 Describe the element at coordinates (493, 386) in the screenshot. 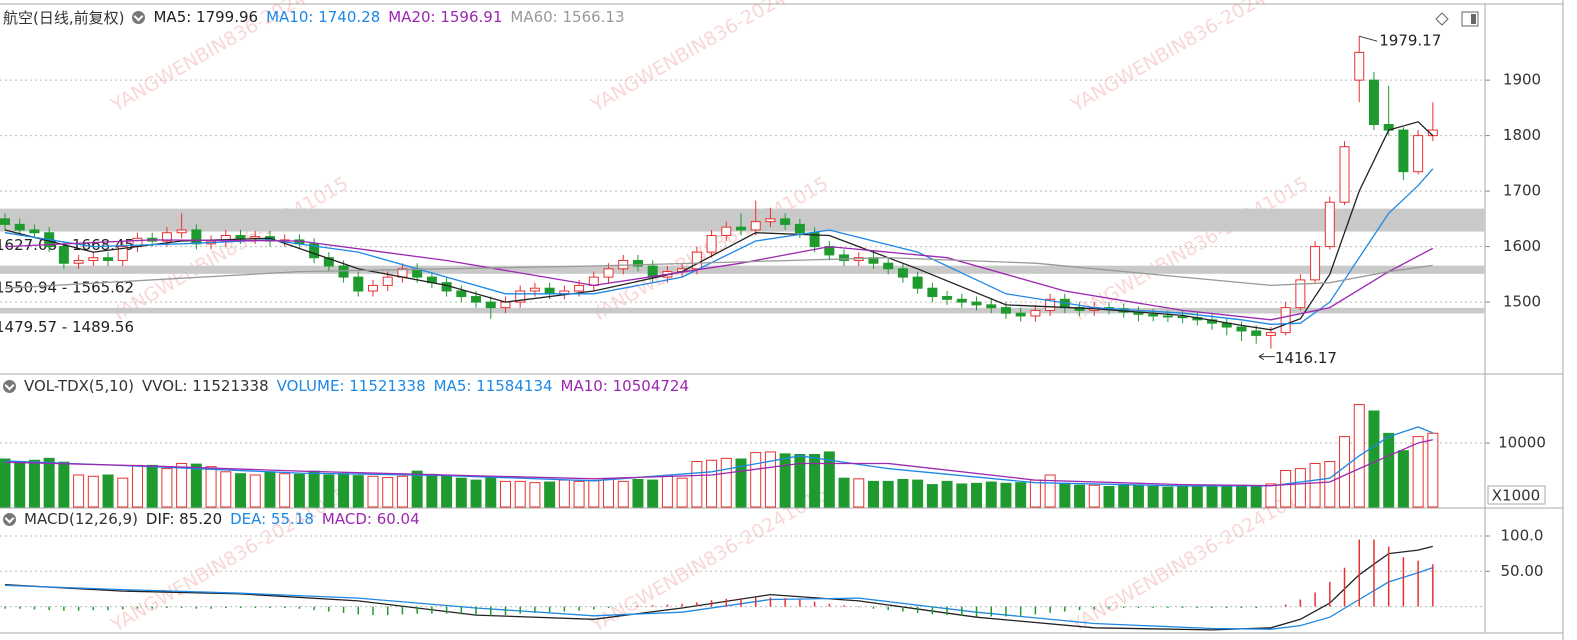

I see `legend-entry: MA5: 11584134` at that location.